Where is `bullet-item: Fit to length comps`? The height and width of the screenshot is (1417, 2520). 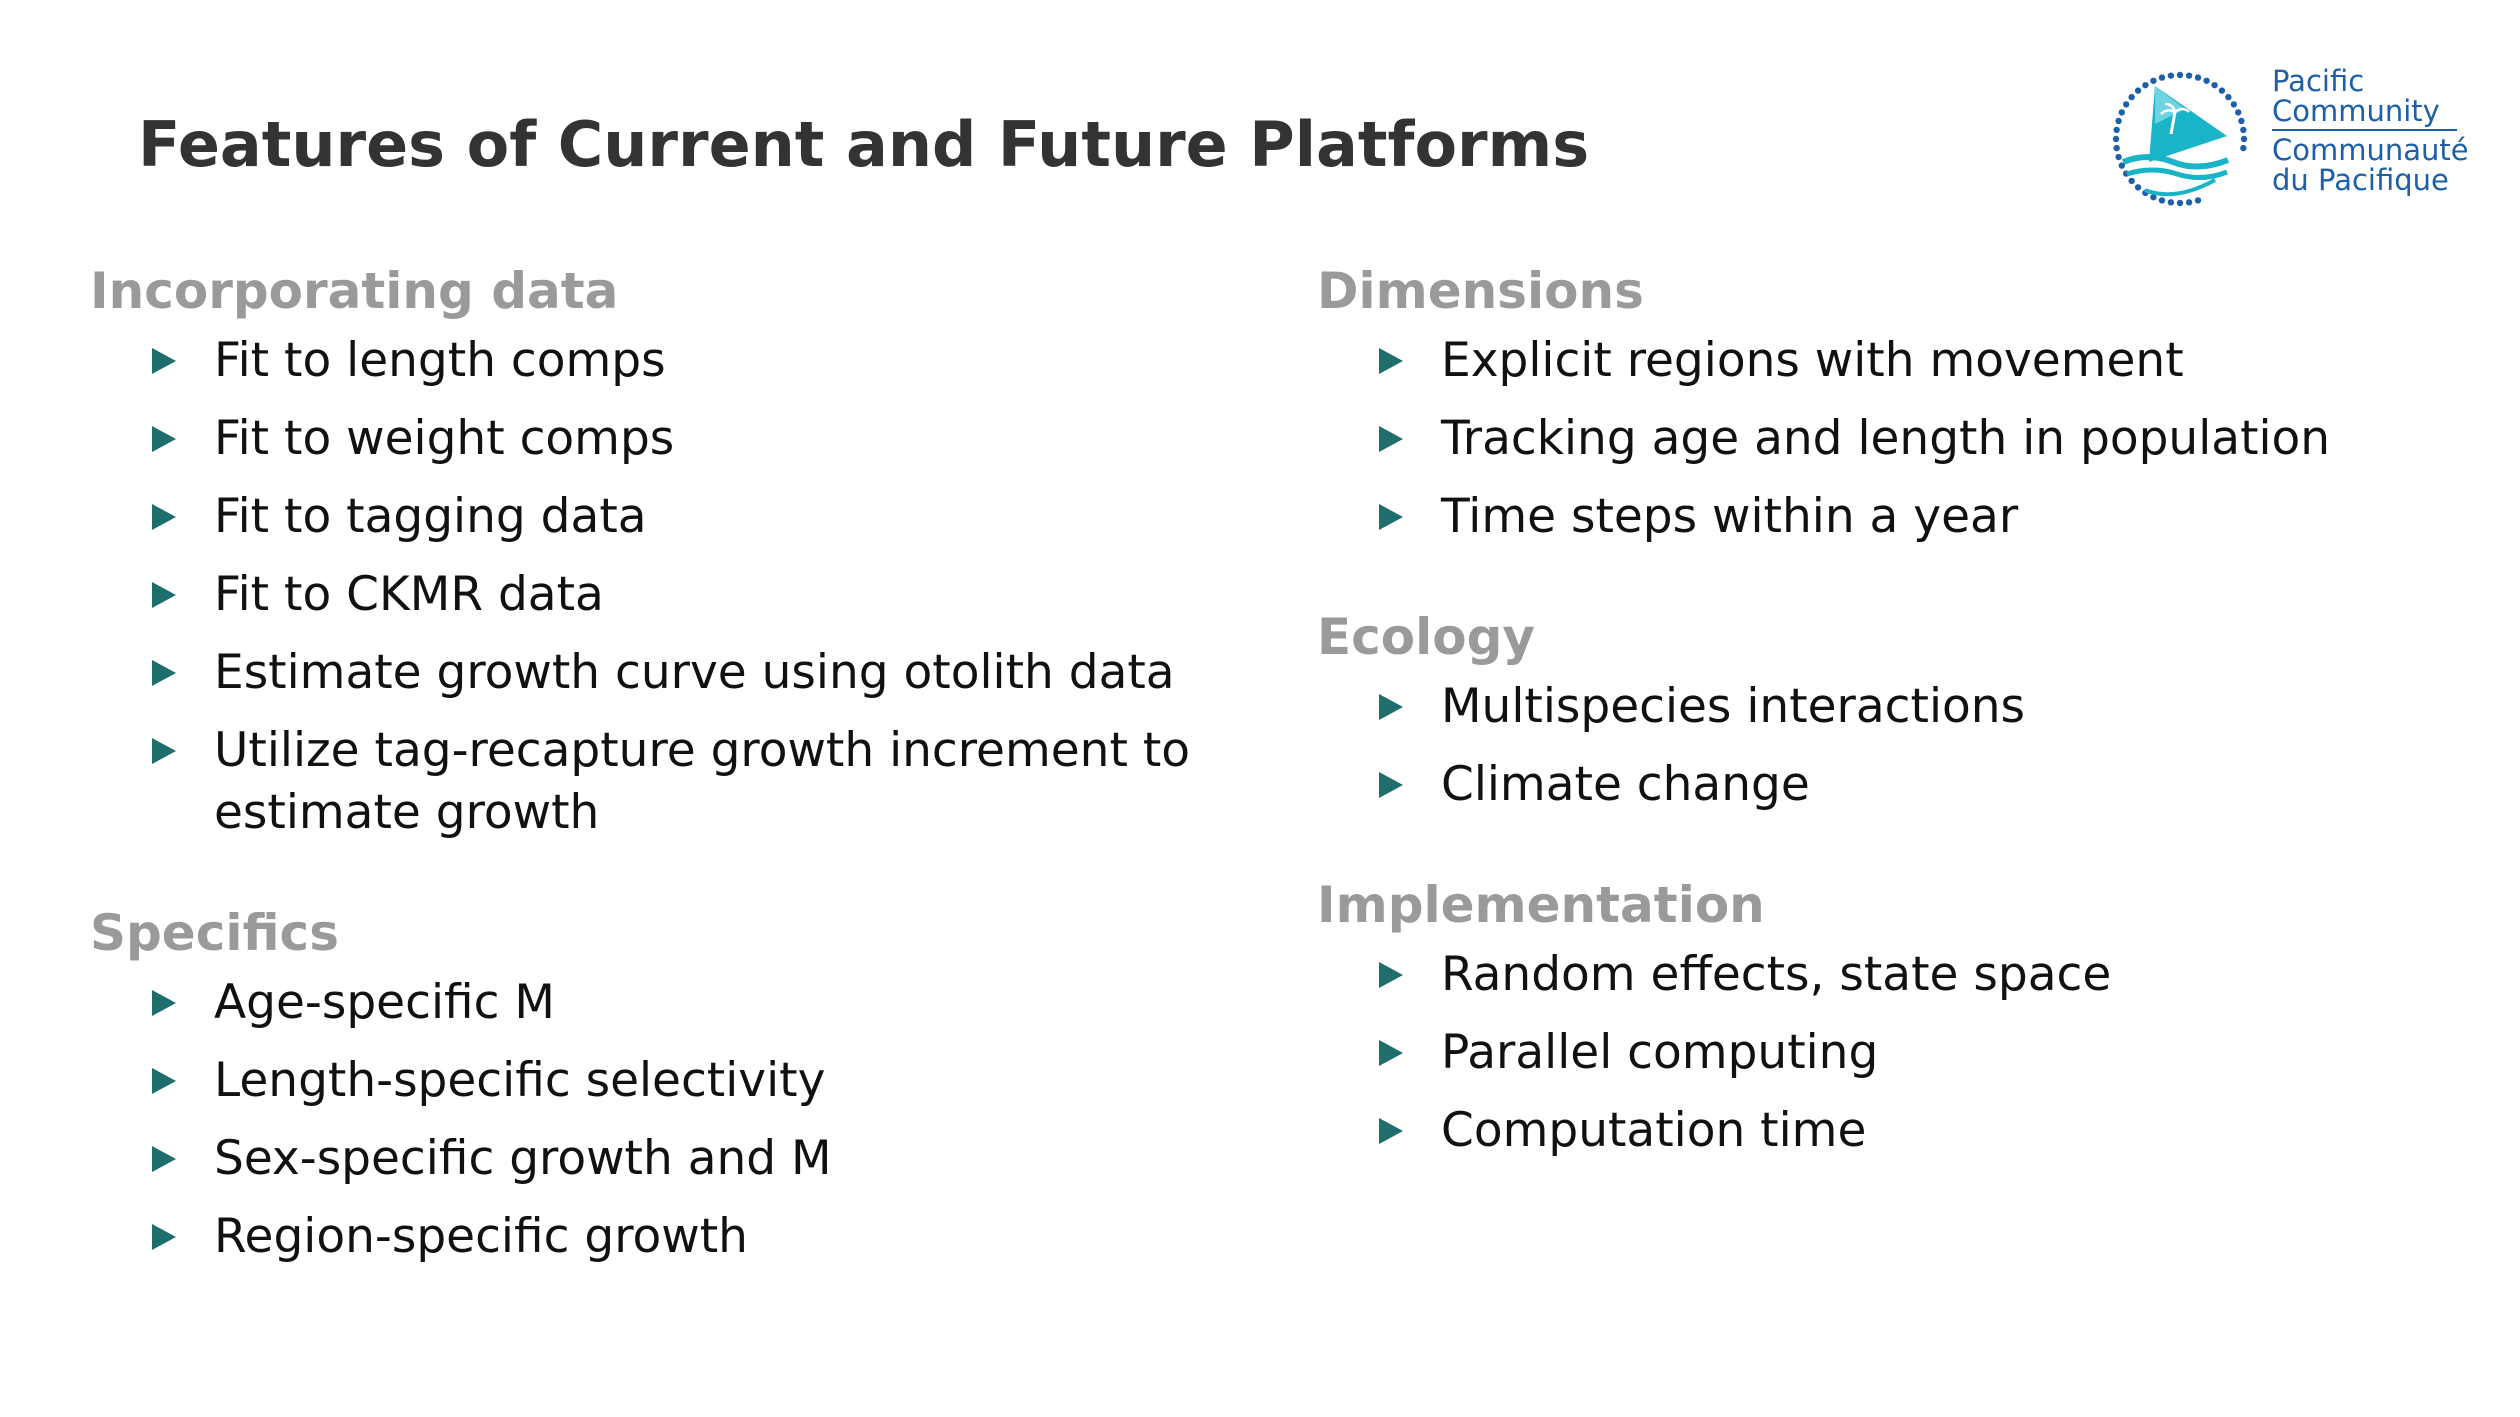 bullet-item: Fit to length comps is located at coordinates (652, 361).